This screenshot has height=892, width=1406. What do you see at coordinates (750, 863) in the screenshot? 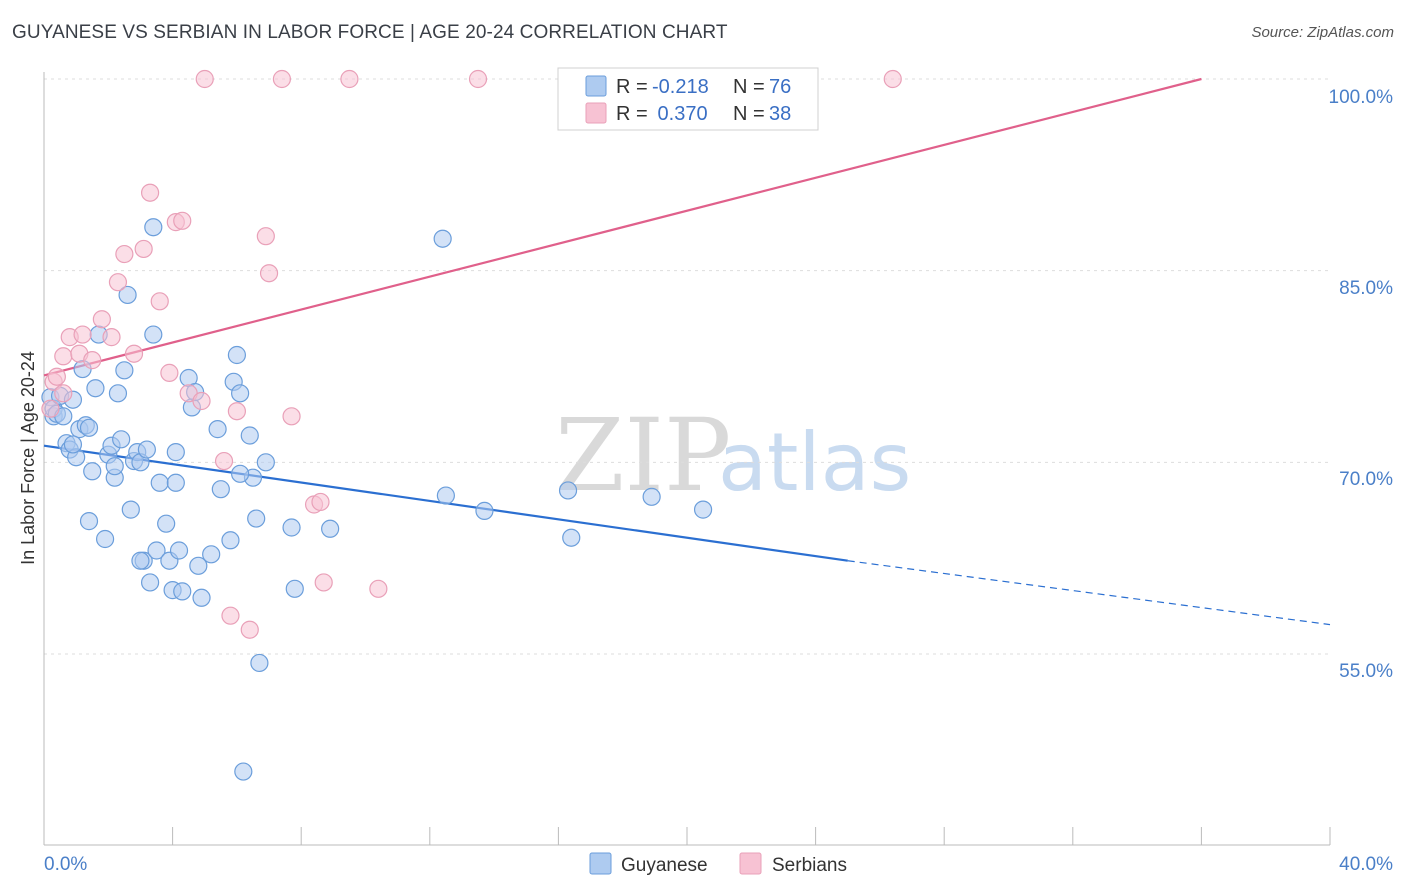
I see `series-legend-swatch-serbians` at bounding box center [750, 863].